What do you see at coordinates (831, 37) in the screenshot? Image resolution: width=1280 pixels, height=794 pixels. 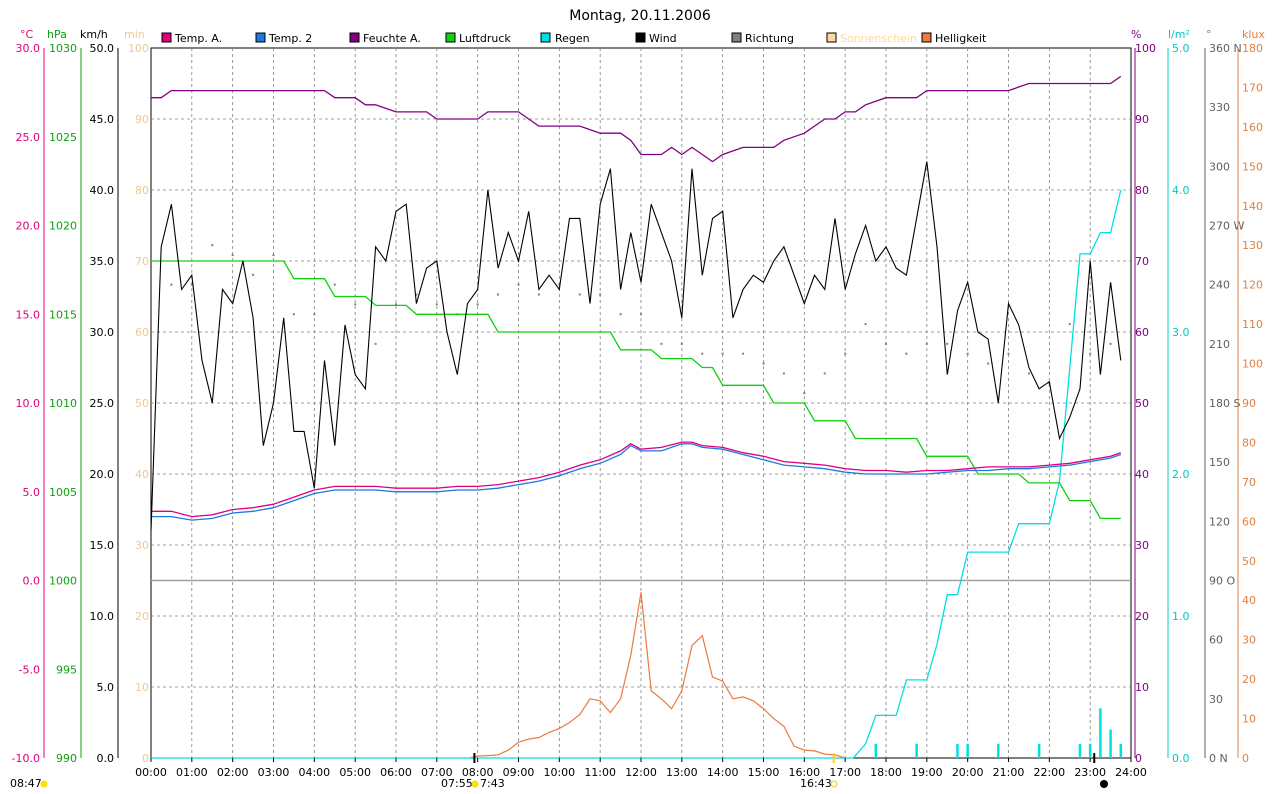 I see `legend-swatch-sonnenschein` at bounding box center [831, 37].